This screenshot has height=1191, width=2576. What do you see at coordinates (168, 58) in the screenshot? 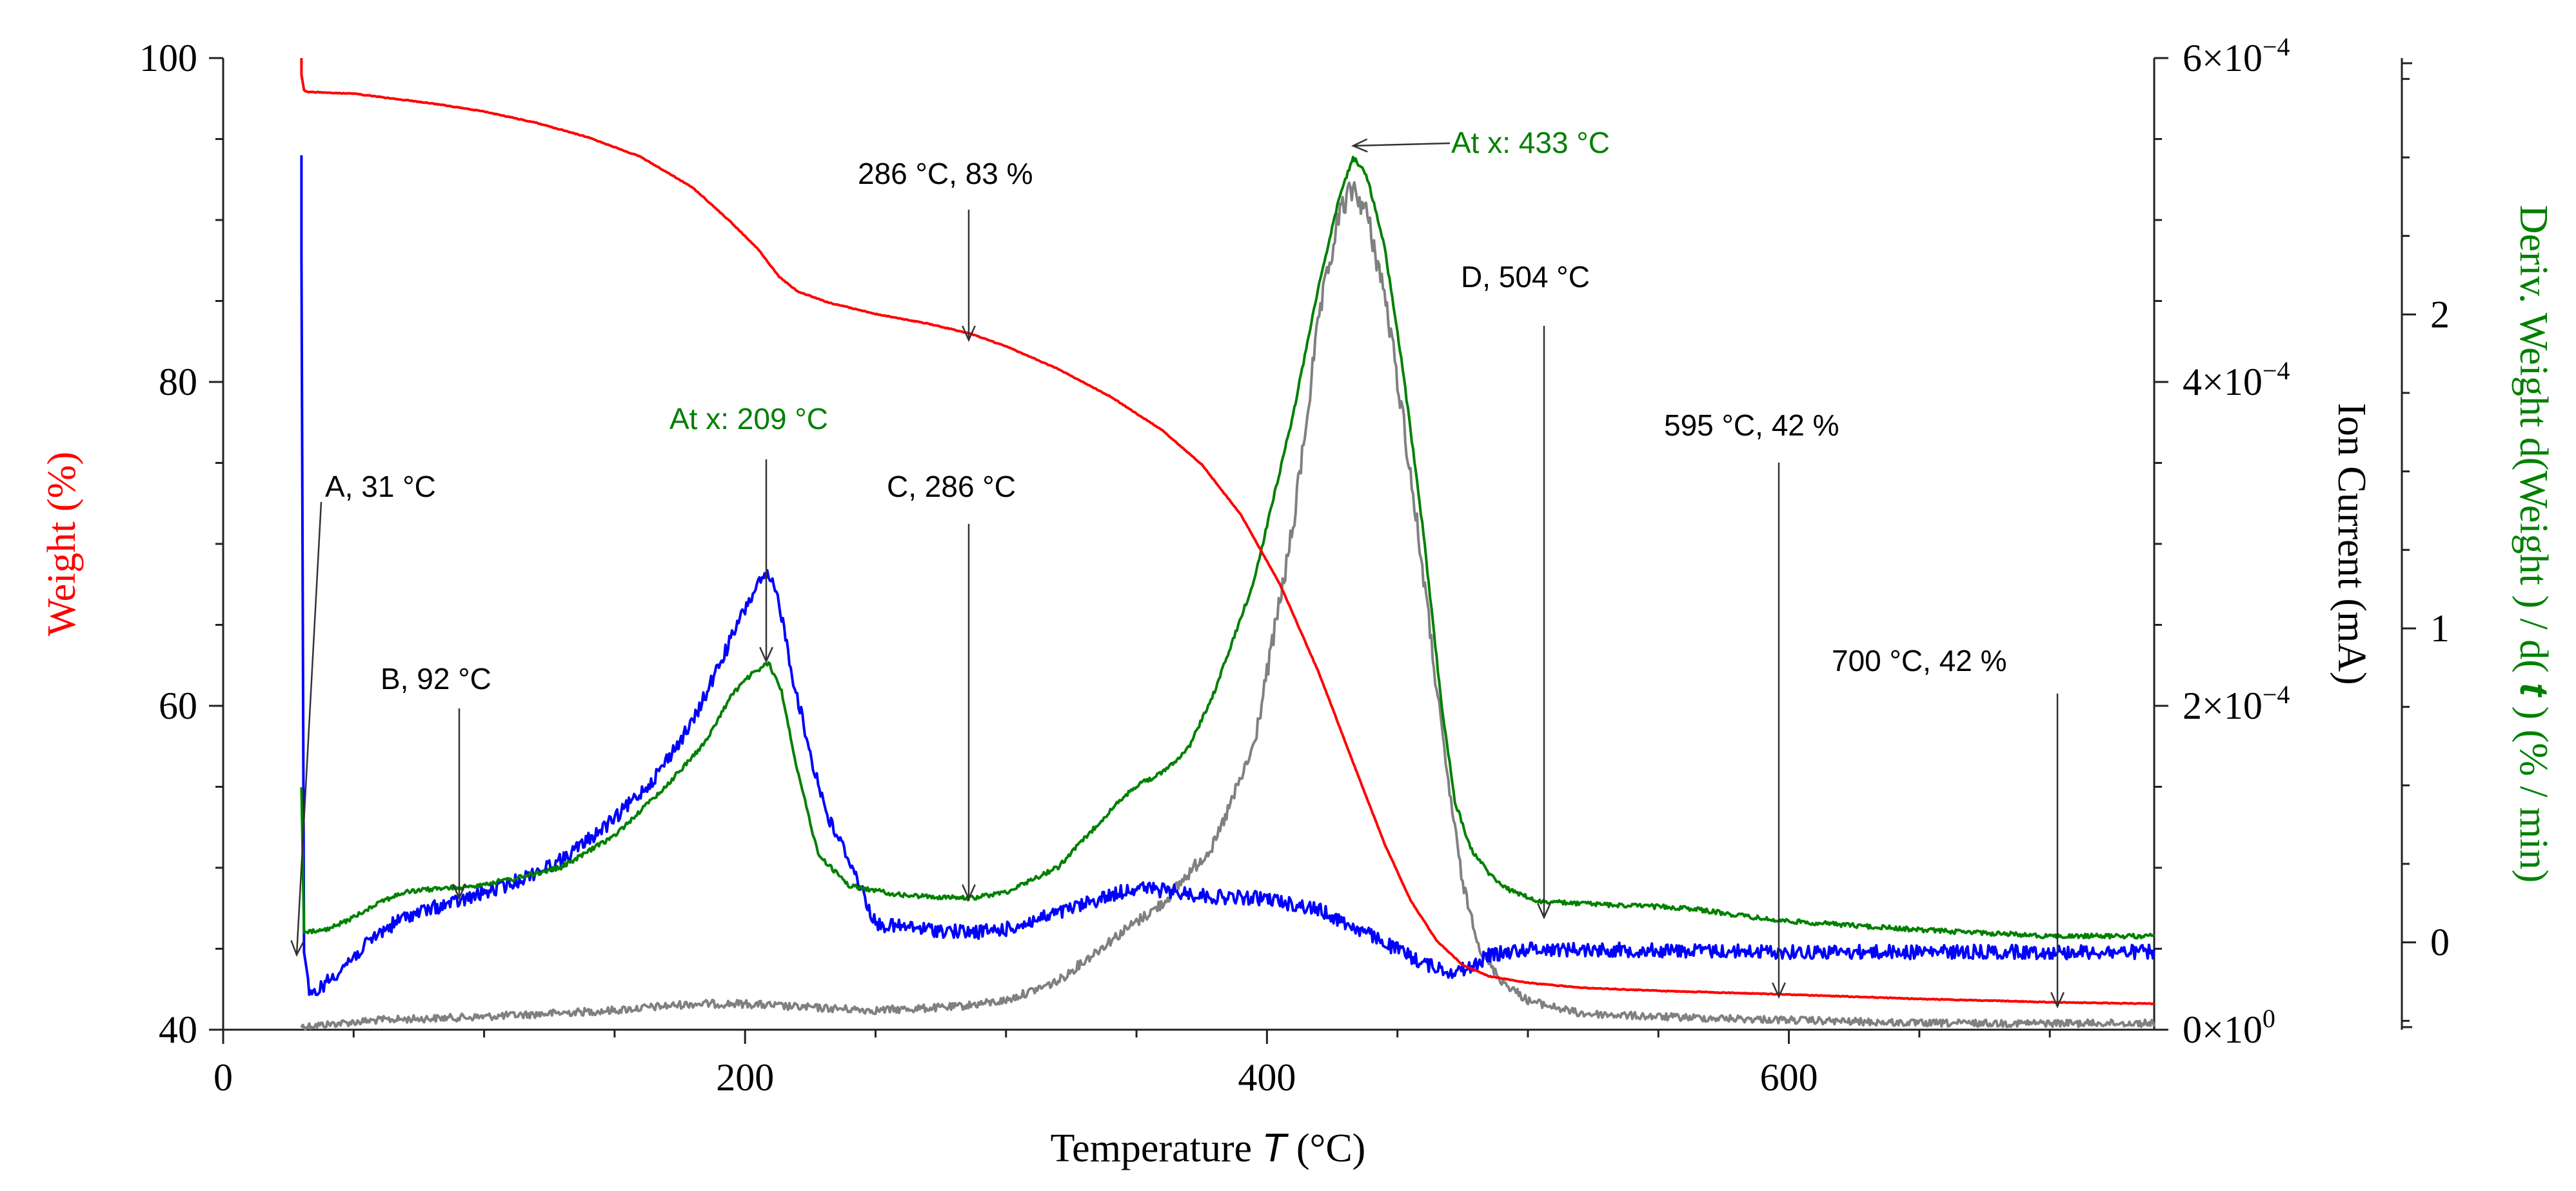
I see `y-left-tick-label: 100` at bounding box center [168, 58].